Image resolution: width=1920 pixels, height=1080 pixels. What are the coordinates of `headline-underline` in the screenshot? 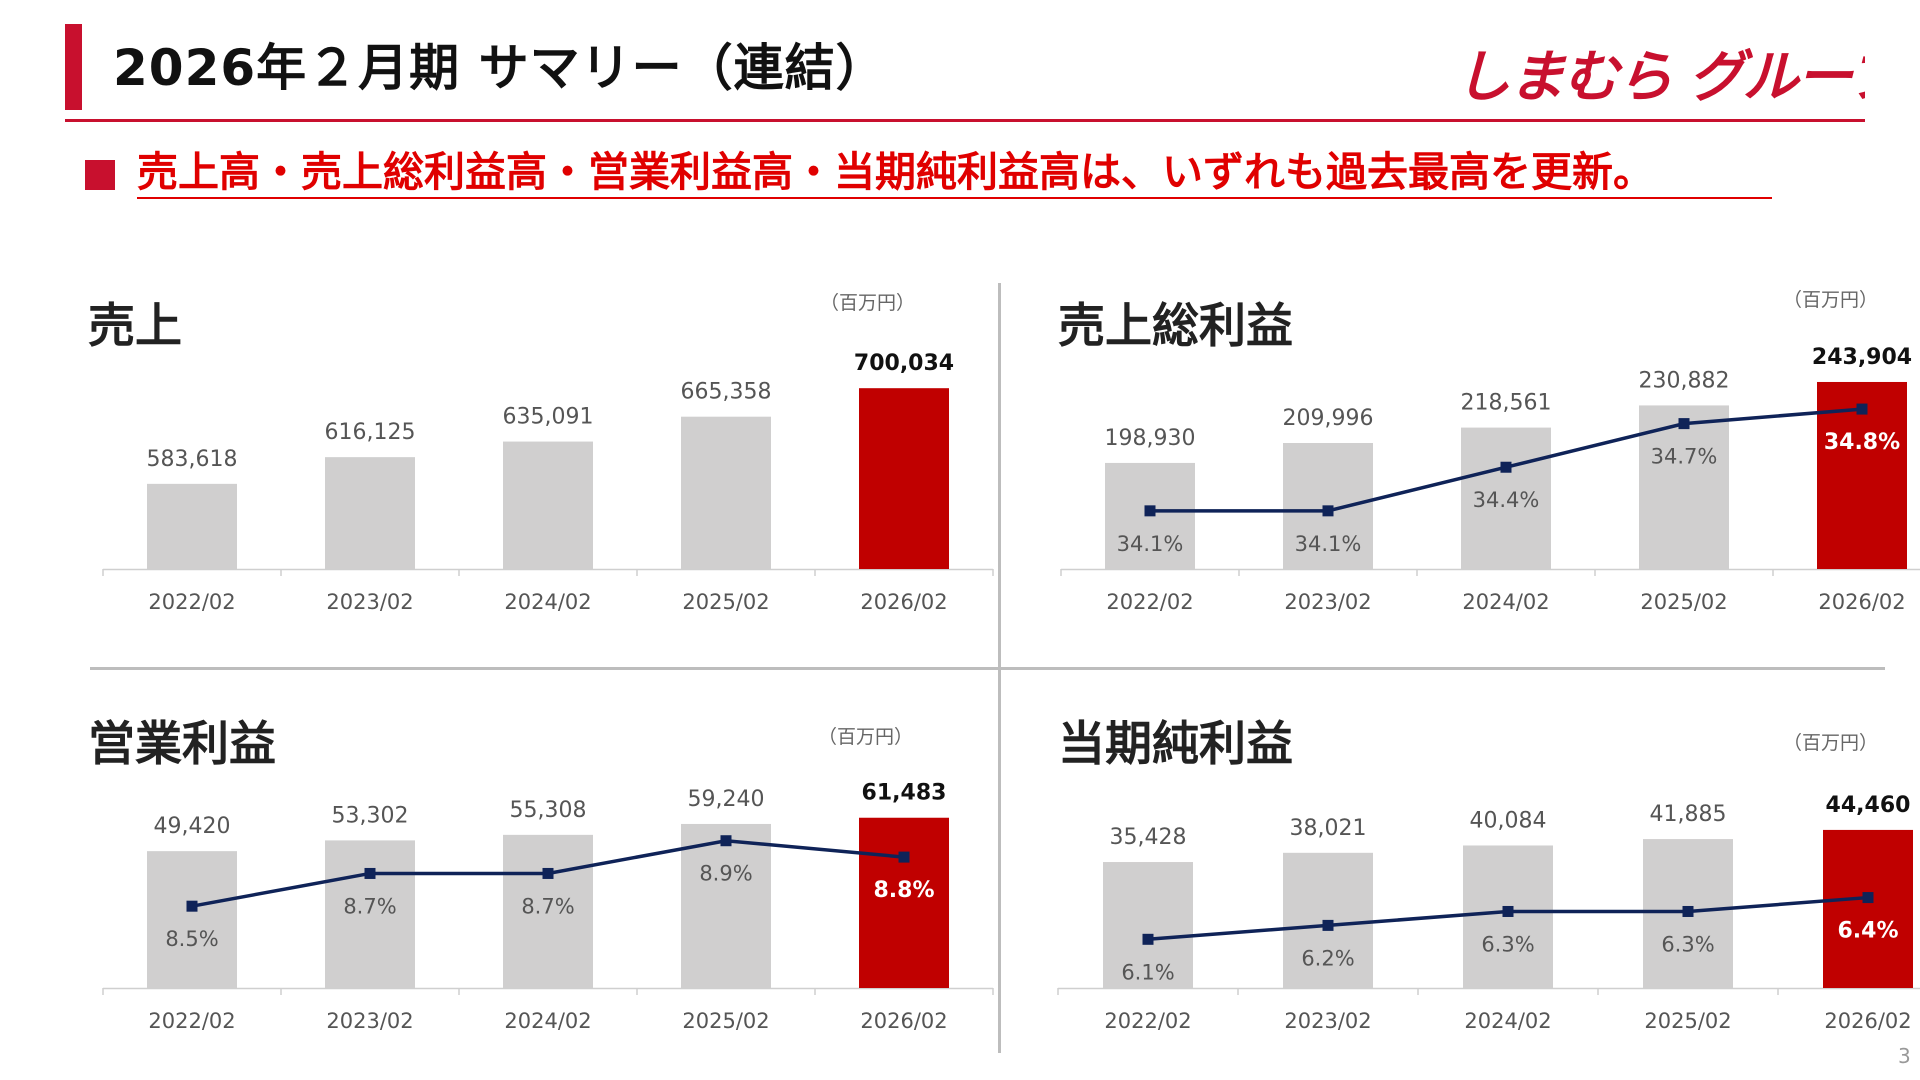 It's located at (954, 198).